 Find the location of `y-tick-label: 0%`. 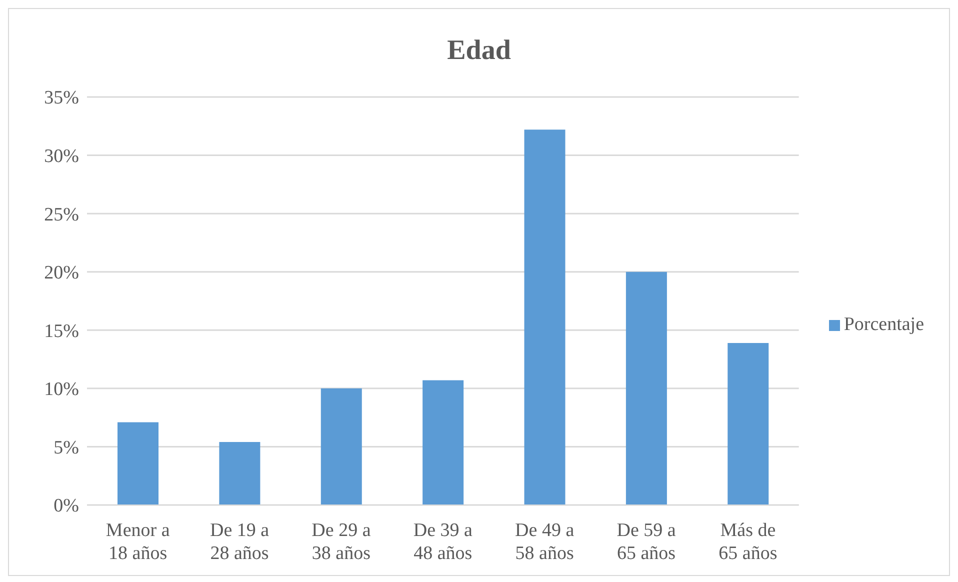

y-tick-label: 0% is located at coordinates (67, 506).